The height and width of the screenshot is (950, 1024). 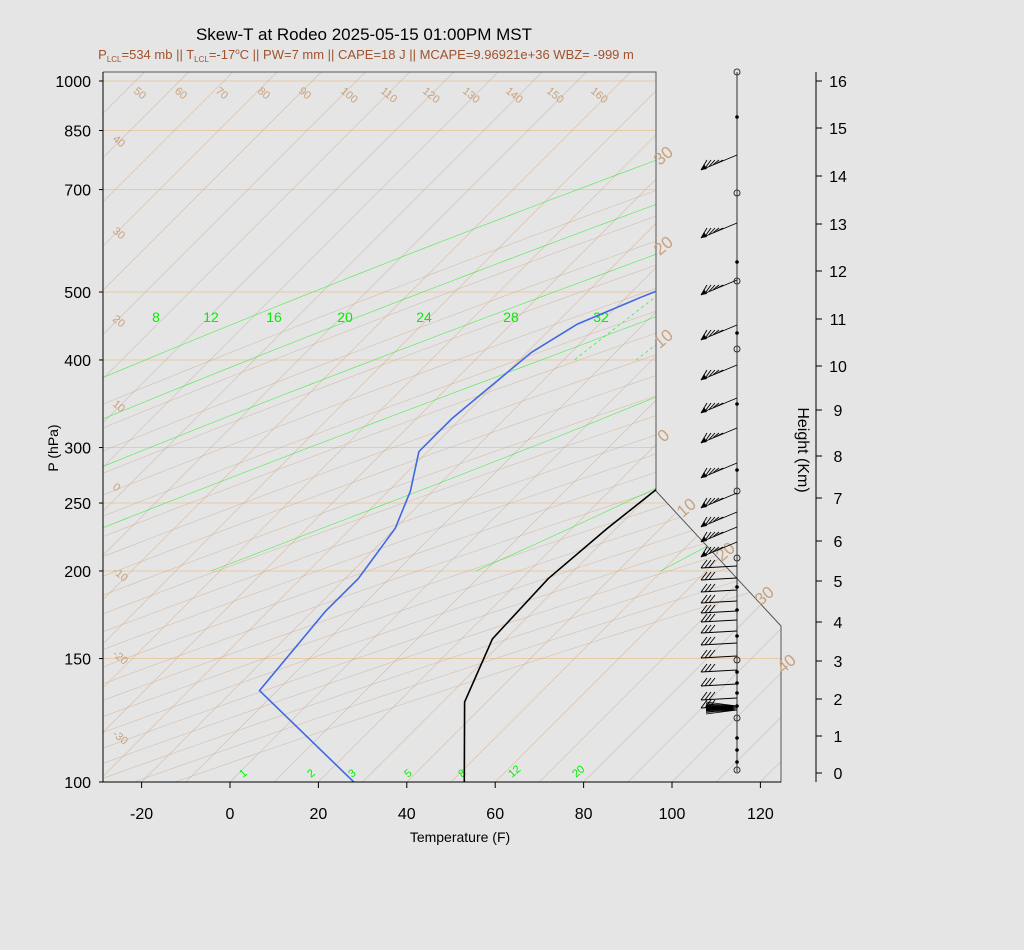 What do you see at coordinates (555, 95) in the screenshot?
I see `dry-adiabat-label: 150` at bounding box center [555, 95].